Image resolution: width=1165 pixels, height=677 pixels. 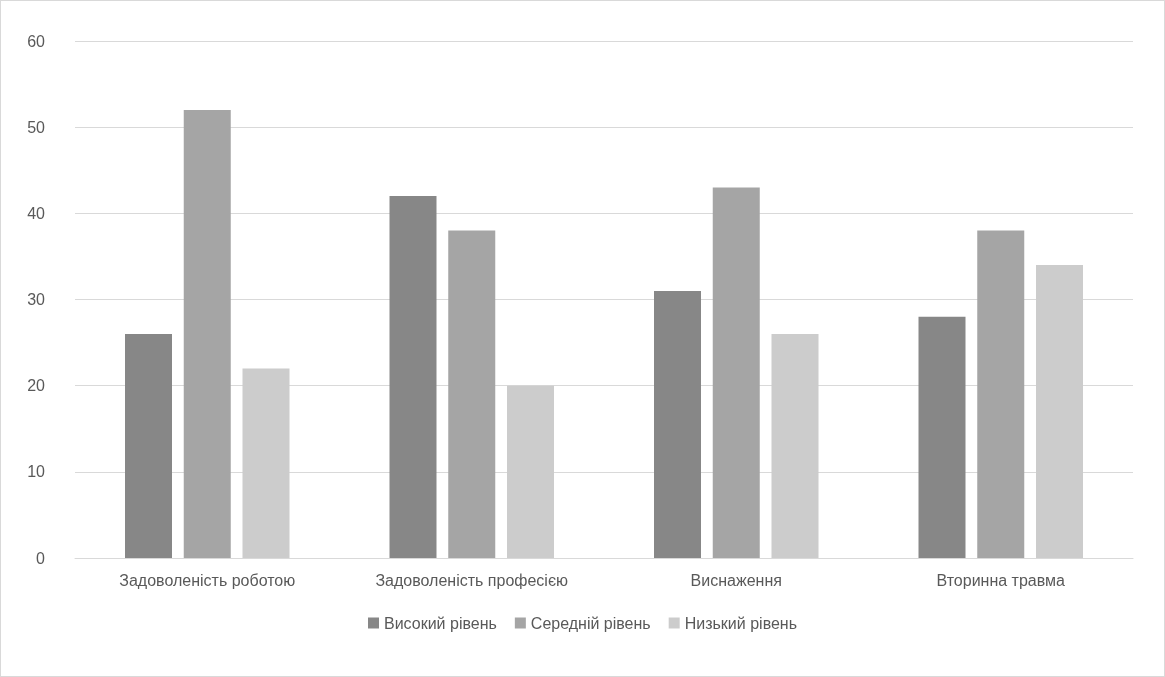 I want to click on y-tick-label: 60, so click(x=36, y=41).